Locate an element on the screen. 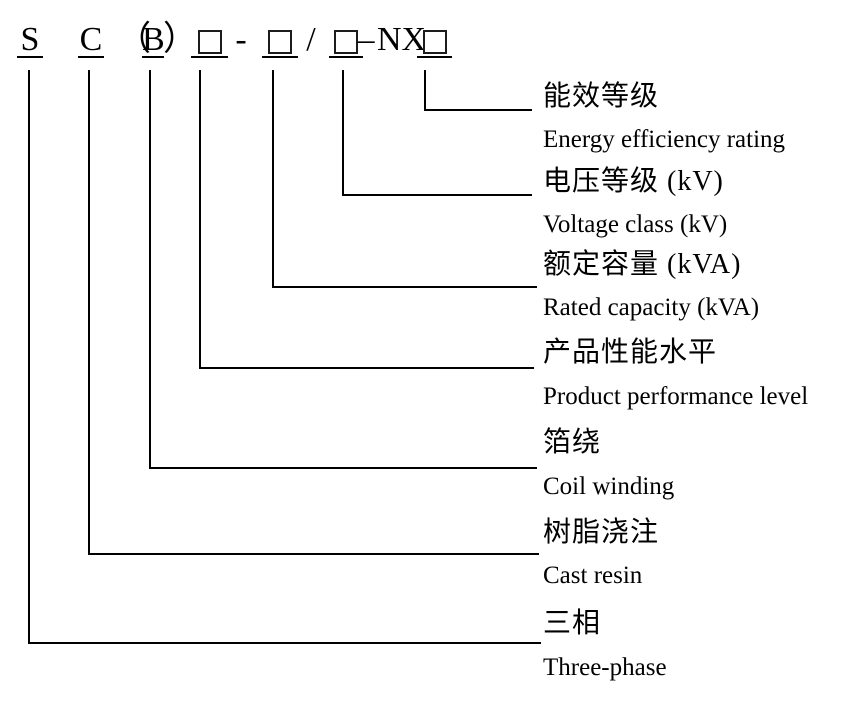 This screenshot has width=850, height=712. label-cn-three-phase: 三相 is located at coordinates (572, 623).